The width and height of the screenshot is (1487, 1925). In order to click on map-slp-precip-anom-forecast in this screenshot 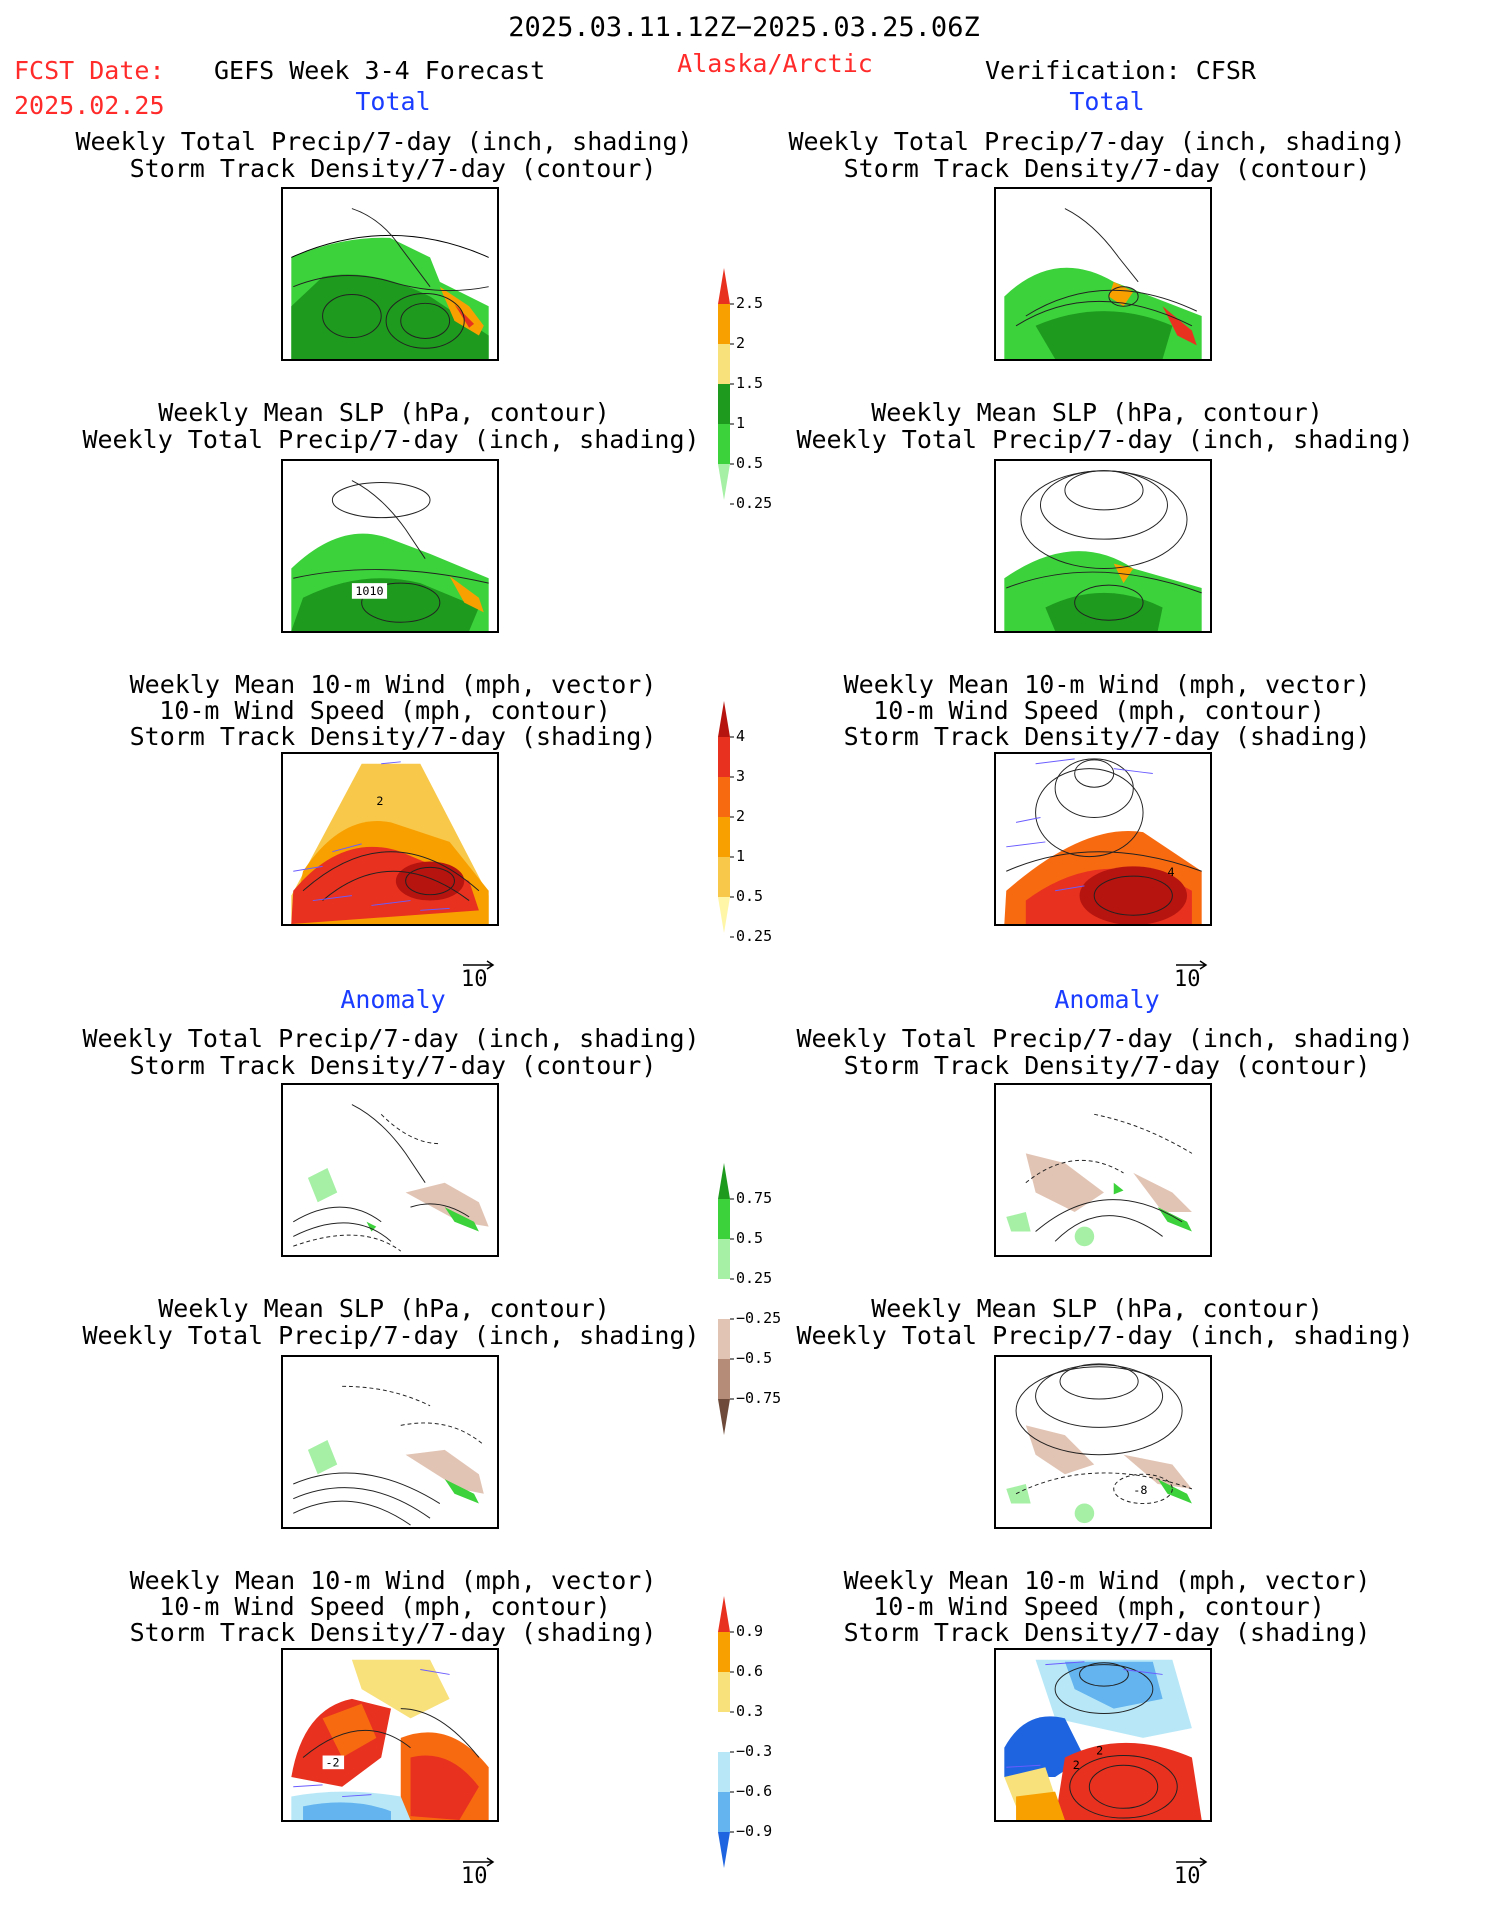, I will do `click(390, 1442)`.